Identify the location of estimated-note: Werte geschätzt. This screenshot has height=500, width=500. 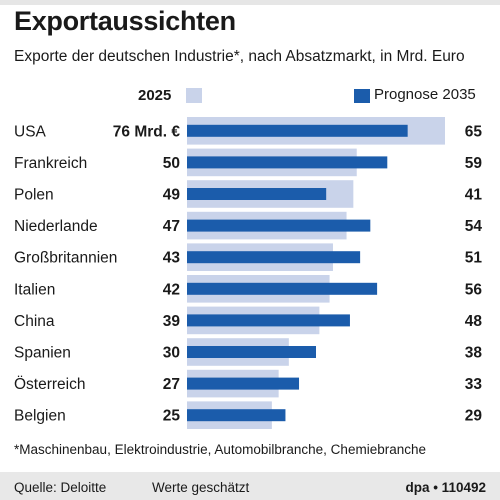
(201, 487).